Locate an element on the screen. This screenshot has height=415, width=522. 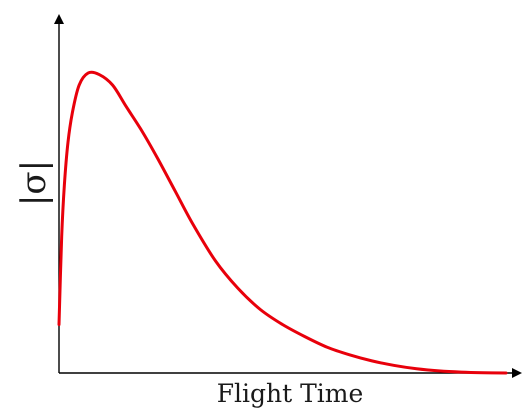
y-axis-arrowhead is located at coordinates (59, 19).